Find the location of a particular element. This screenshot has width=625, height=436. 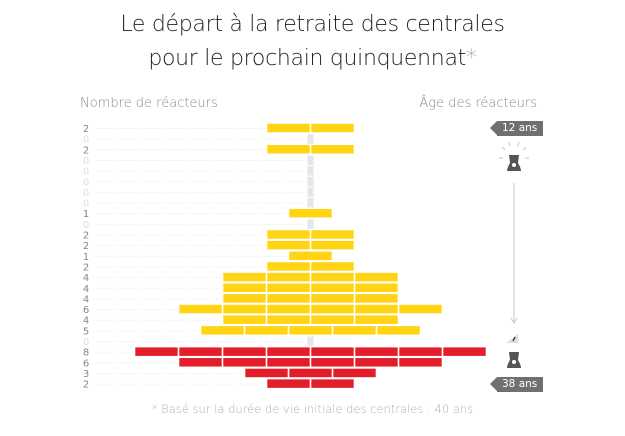

timeline-arrow-icon is located at coordinates (514, 320).